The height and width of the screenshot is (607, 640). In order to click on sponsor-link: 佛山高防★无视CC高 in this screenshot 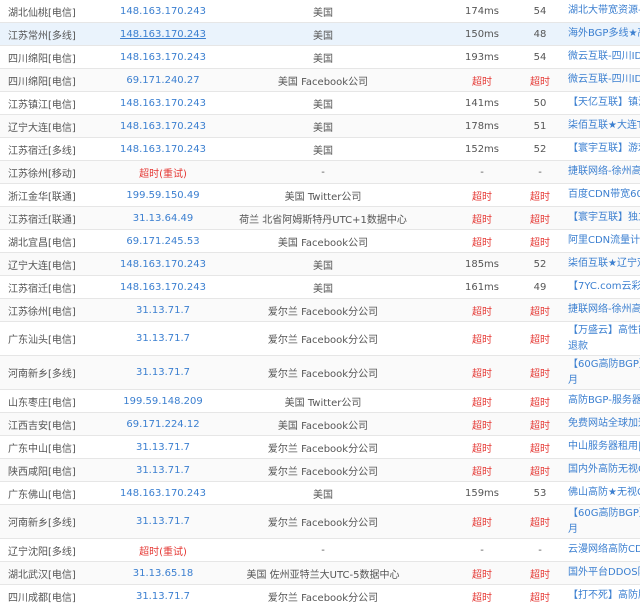, I will do `click(604, 492)`.